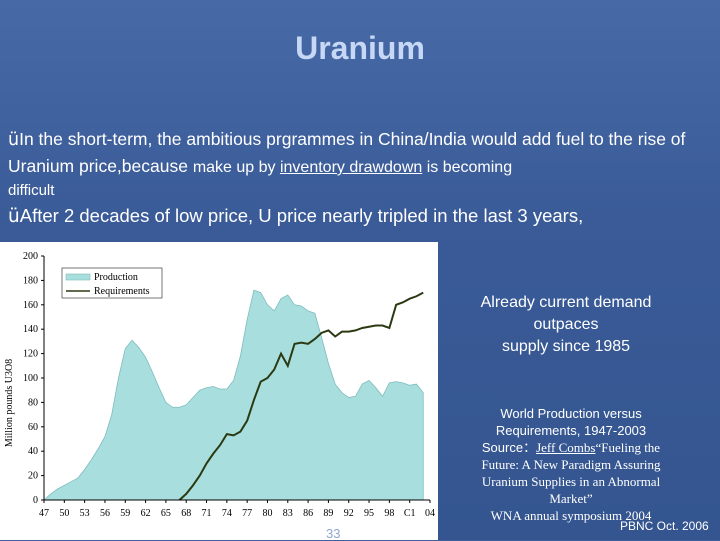 The width and height of the screenshot is (720, 541). What do you see at coordinates (116, 277) in the screenshot?
I see `legend-label-production: Production` at bounding box center [116, 277].